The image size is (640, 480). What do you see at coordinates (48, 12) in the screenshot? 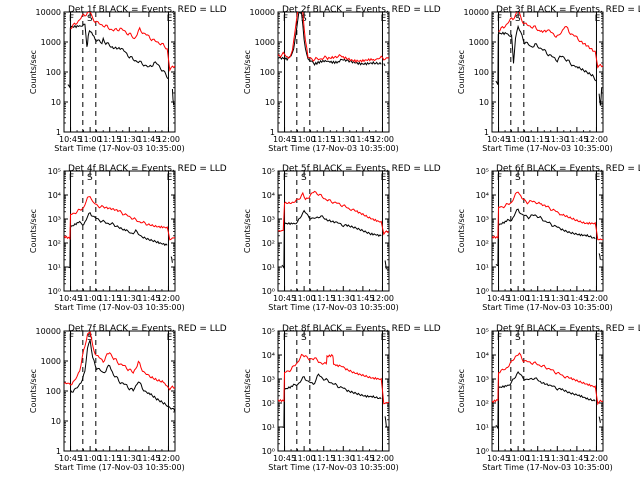
I see `y-tick-label: 10000` at bounding box center [48, 12].